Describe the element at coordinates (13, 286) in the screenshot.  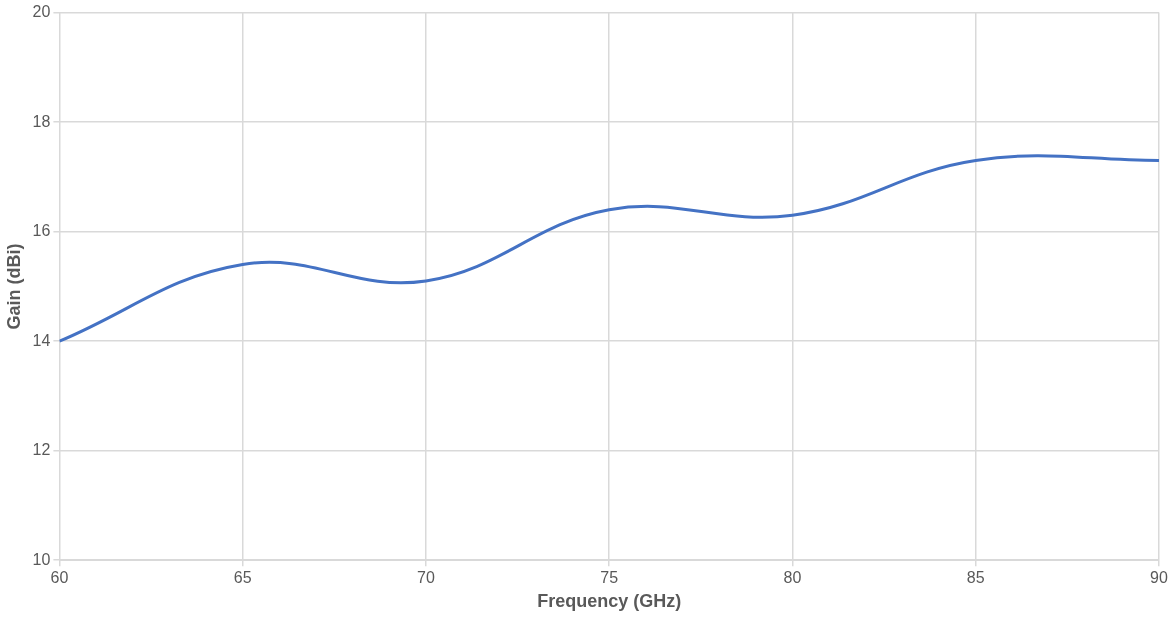
I see `y-axis-title: Gain (dBi)` at that location.